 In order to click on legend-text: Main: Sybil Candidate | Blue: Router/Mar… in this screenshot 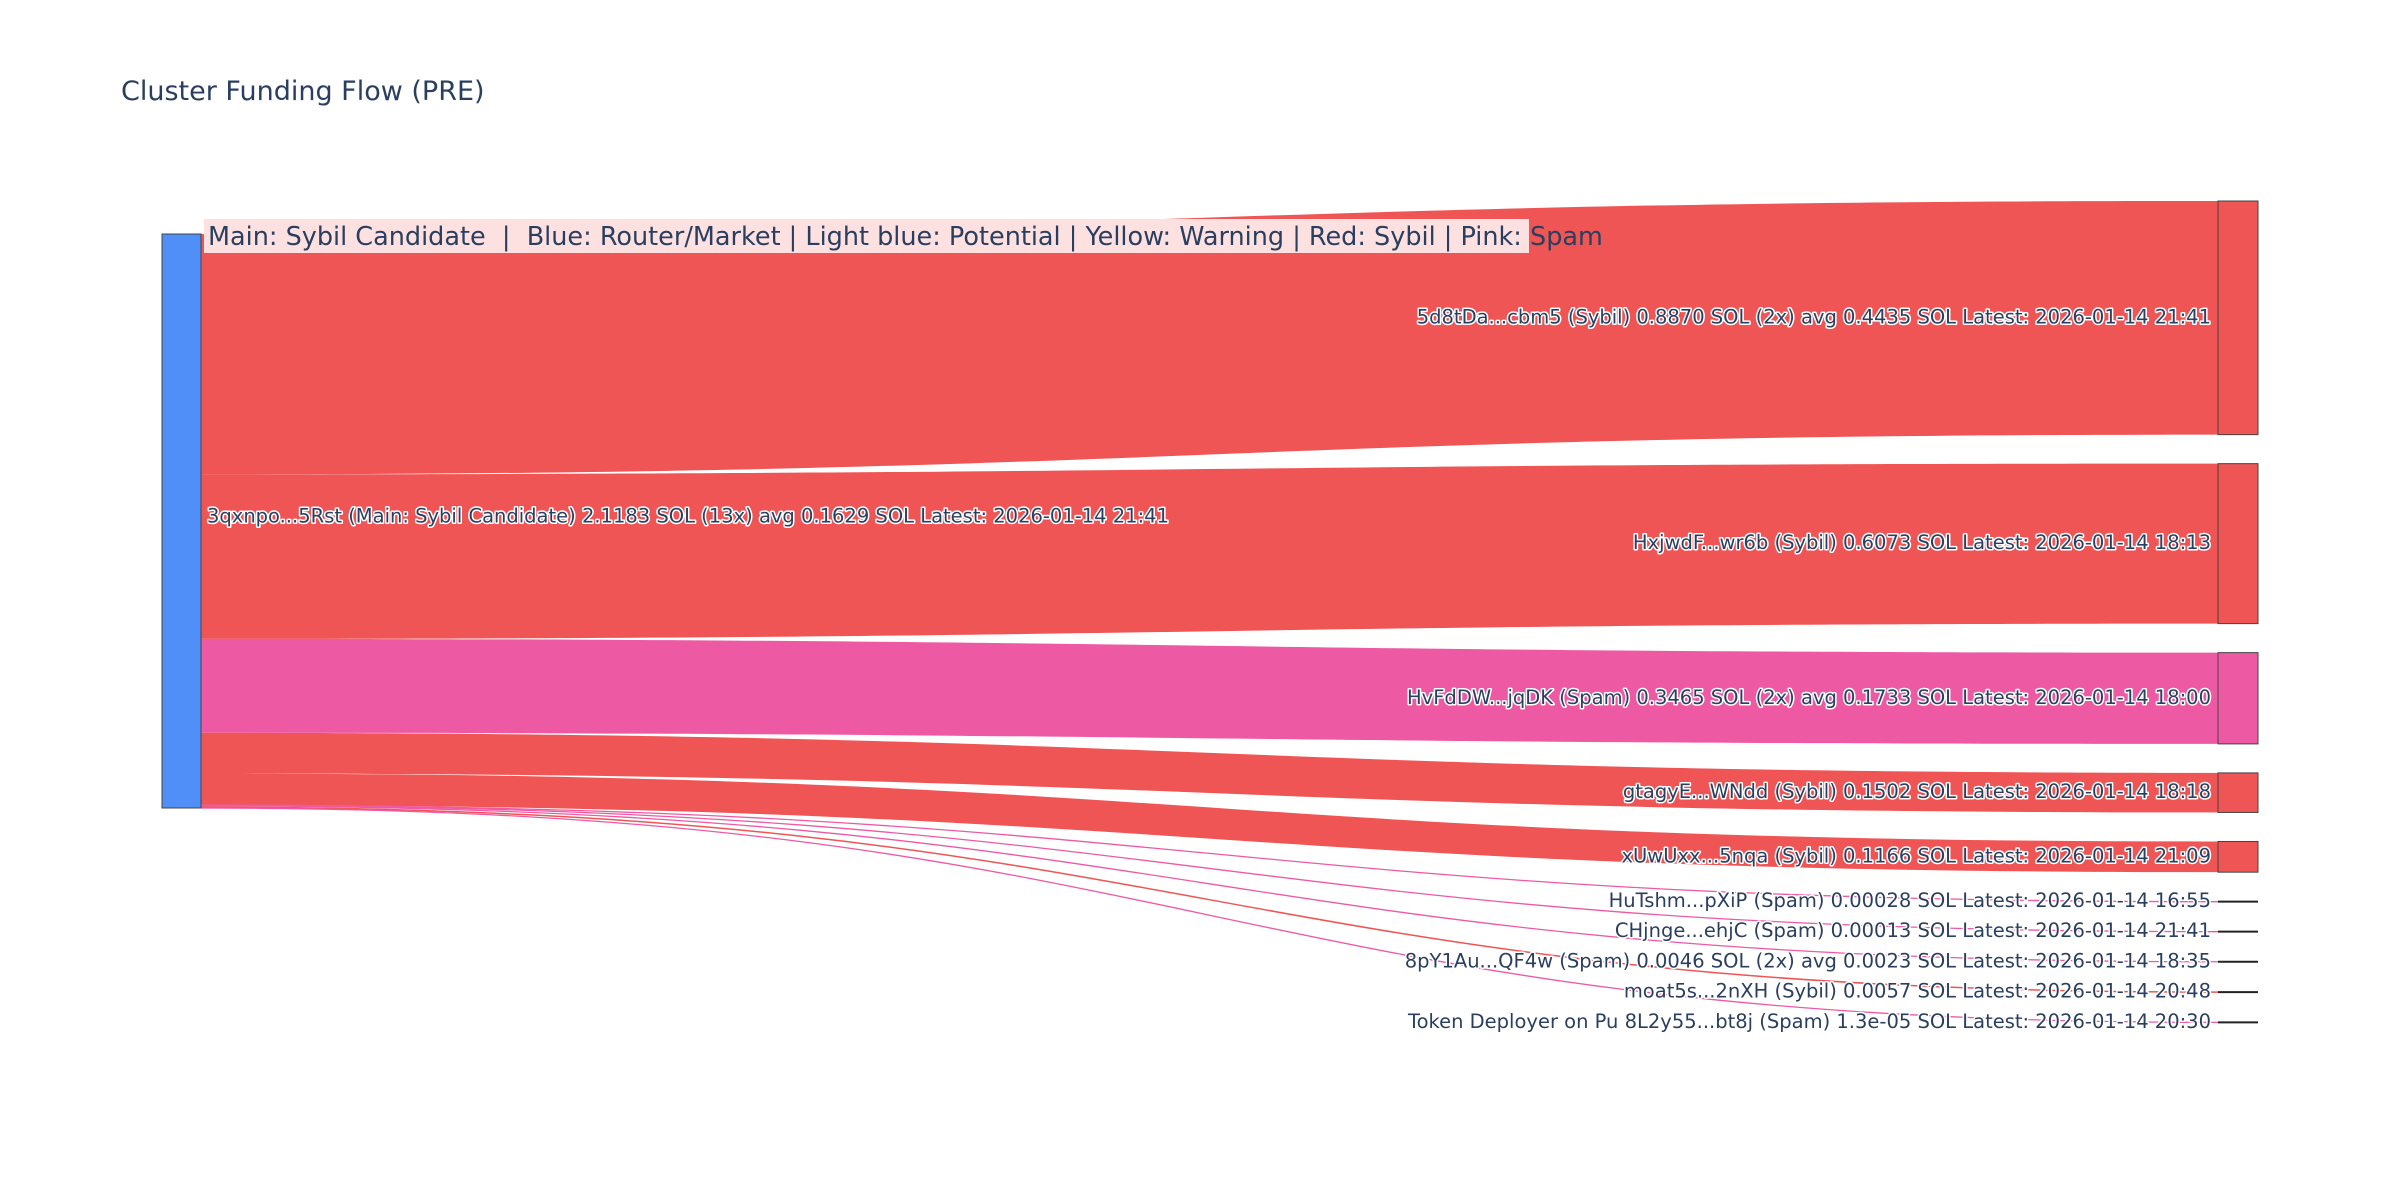, I will do `click(905, 237)`.